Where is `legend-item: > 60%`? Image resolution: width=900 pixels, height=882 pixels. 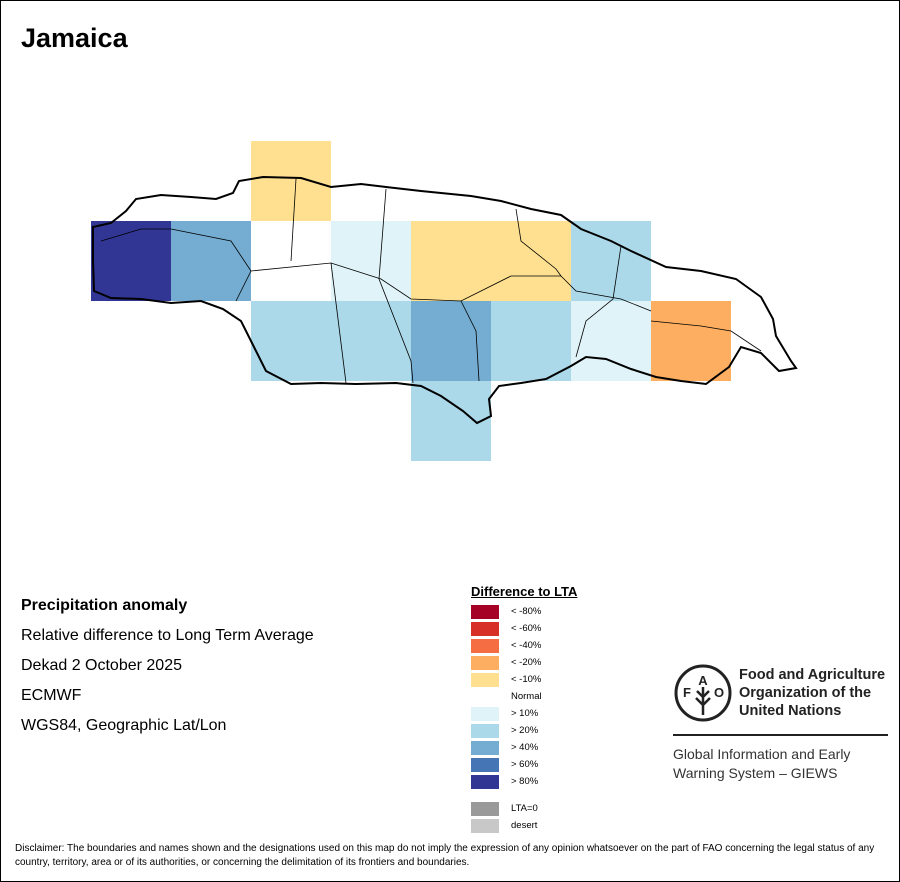 legend-item: > 60% is located at coordinates (524, 764).